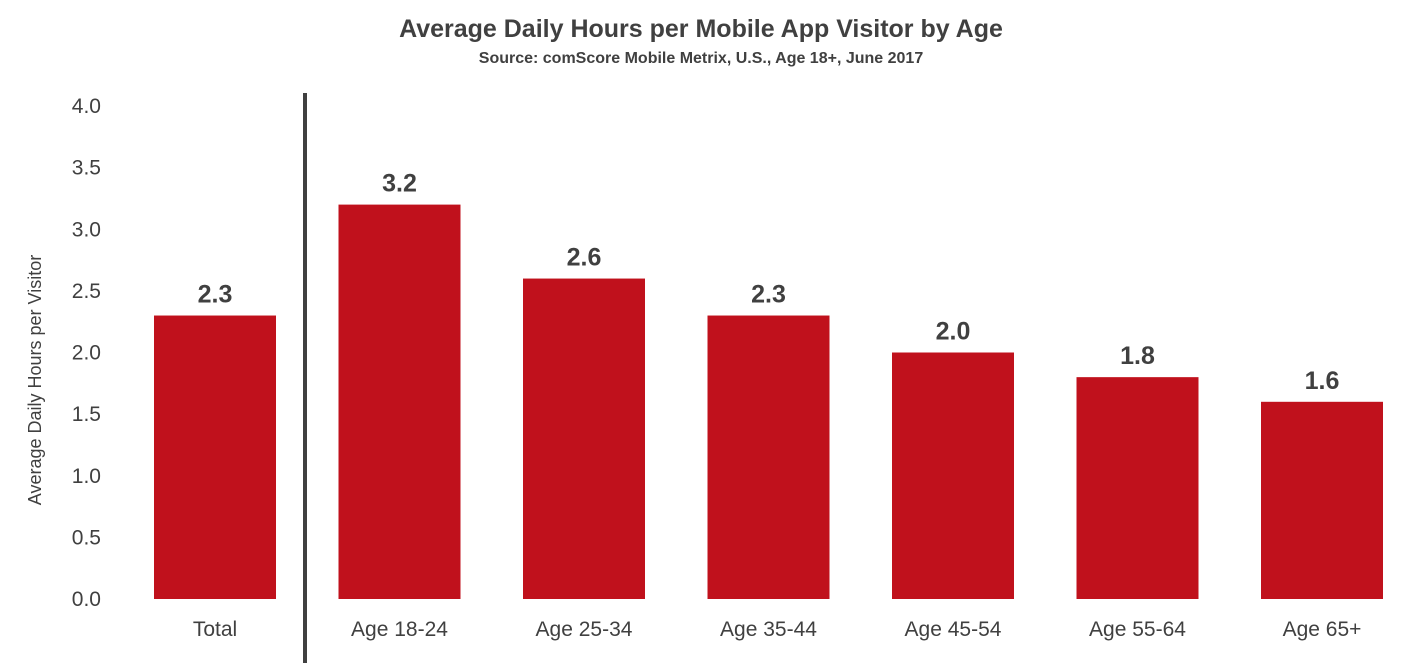  I want to click on bar-value-label: 1.8, so click(1137, 356).